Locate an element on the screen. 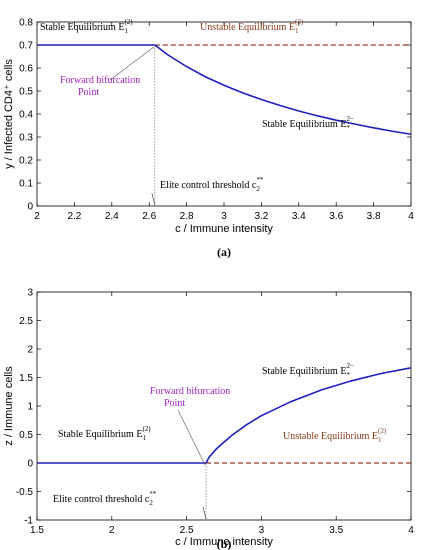  y-tick-label: 0.1 is located at coordinates (26, 184).